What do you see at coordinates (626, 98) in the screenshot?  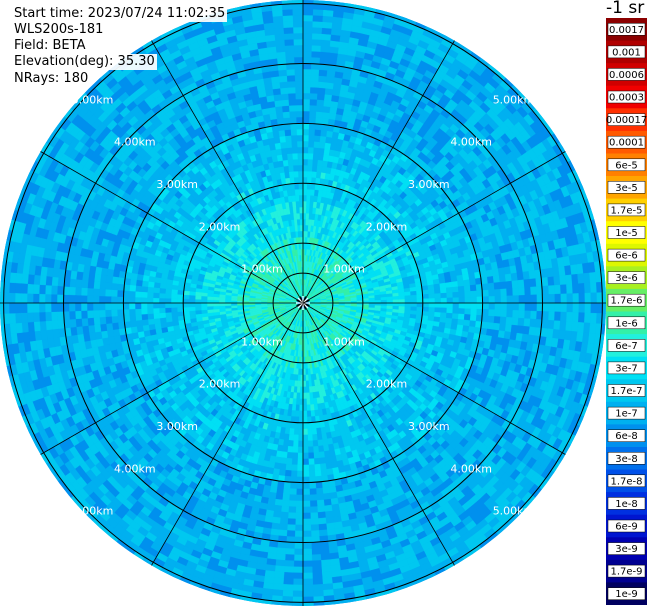 I see `colorbar-tick-label: 0.0003` at bounding box center [626, 98].